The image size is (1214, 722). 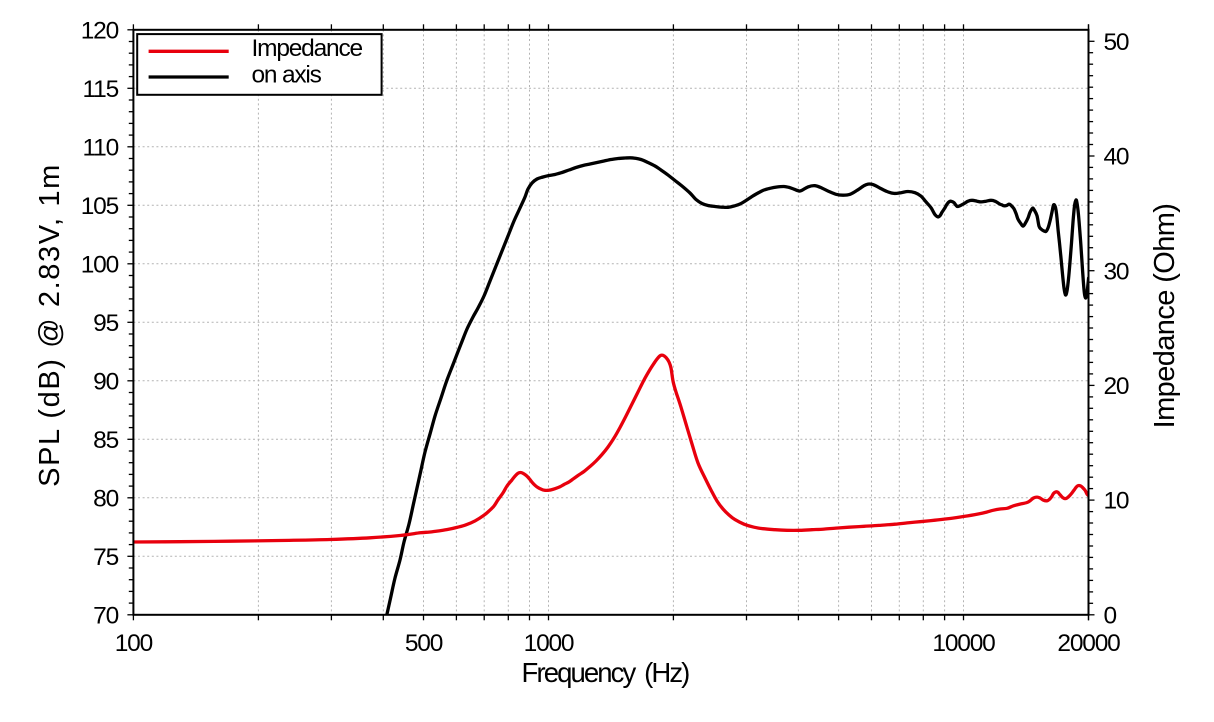 What do you see at coordinates (105, 323) in the screenshot?
I see `svg-text: 95` at bounding box center [105, 323].